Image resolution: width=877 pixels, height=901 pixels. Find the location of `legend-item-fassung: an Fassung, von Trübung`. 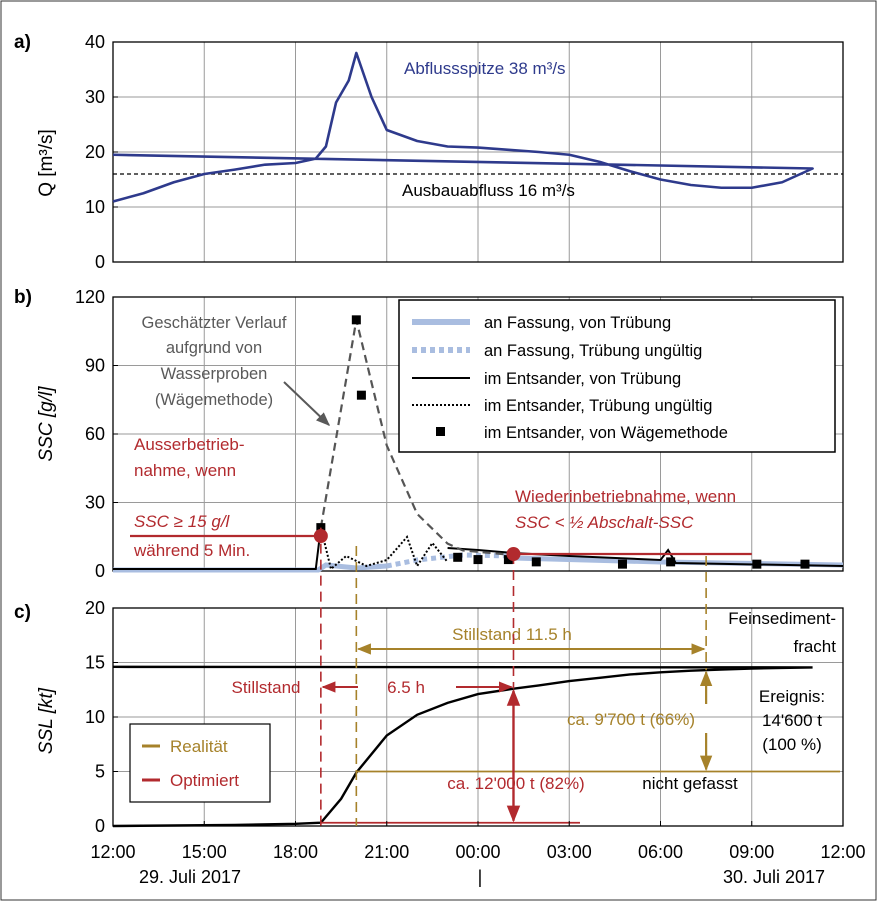

legend-item-fassung: an Fassung, von Trübung is located at coordinates (577, 323).